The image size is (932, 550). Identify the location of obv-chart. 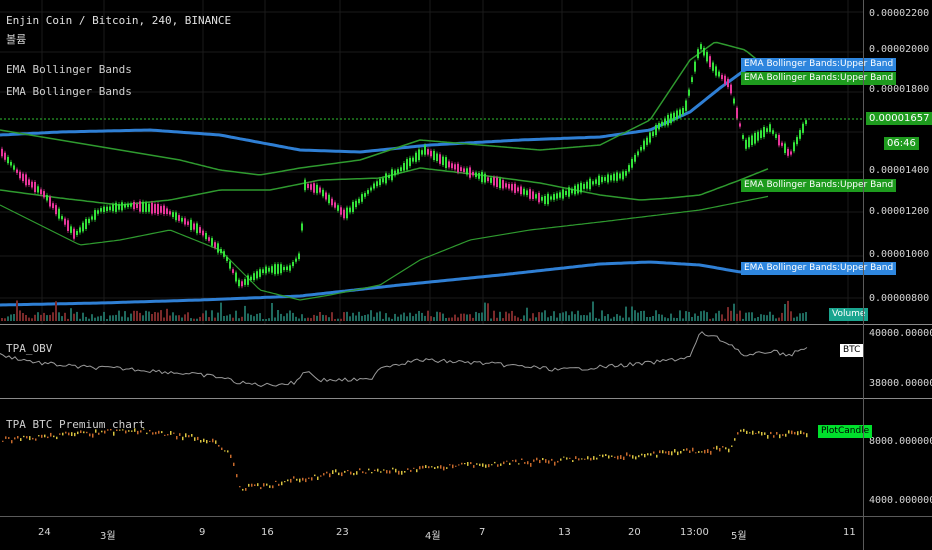
(466, 361).